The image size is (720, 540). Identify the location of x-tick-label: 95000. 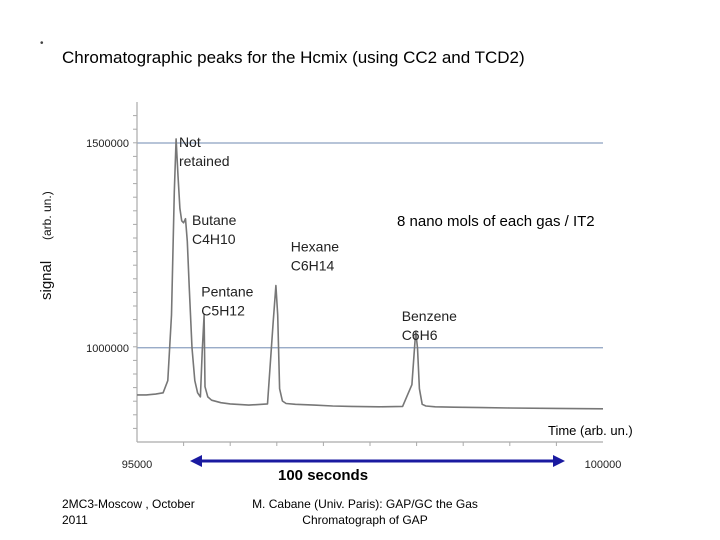
(137, 465).